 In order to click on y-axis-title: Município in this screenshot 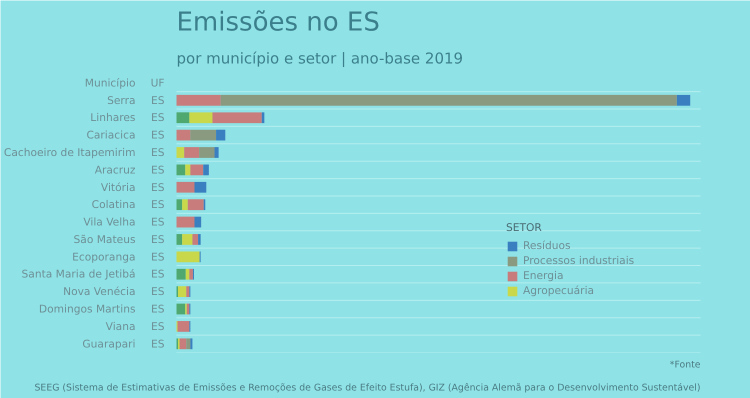, I will do `click(110, 83)`.